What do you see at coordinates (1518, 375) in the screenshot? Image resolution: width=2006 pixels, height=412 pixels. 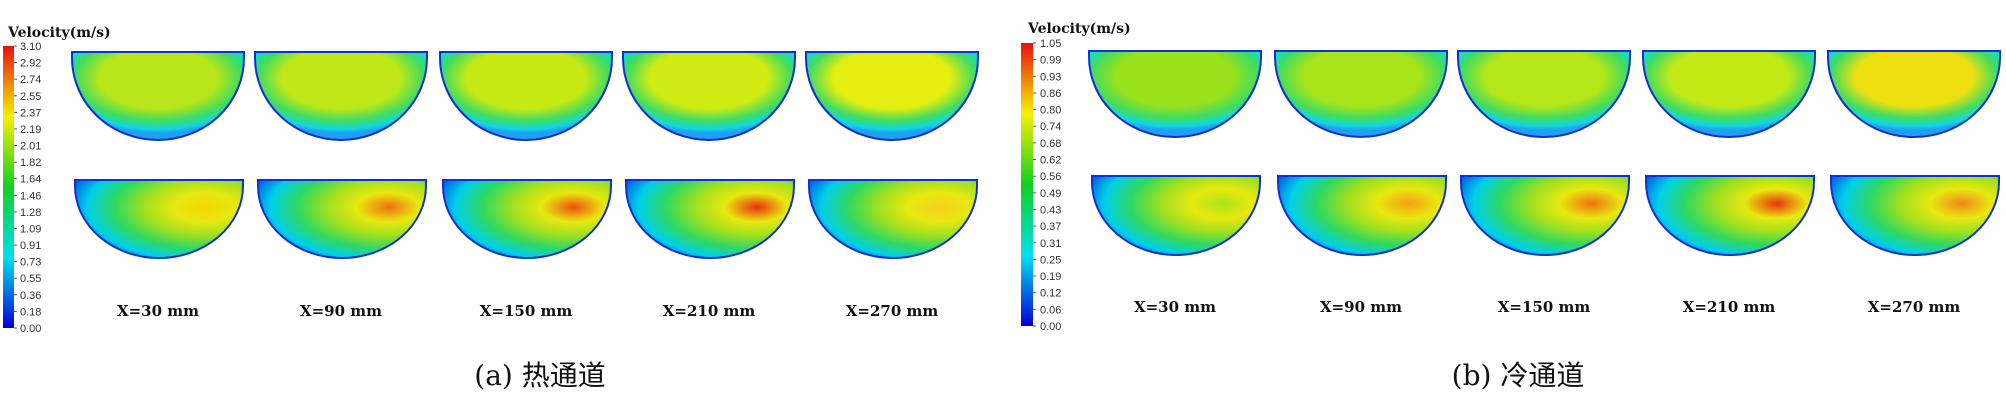 I see `panel-caption: (b) 冷通道` at bounding box center [1518, 375].